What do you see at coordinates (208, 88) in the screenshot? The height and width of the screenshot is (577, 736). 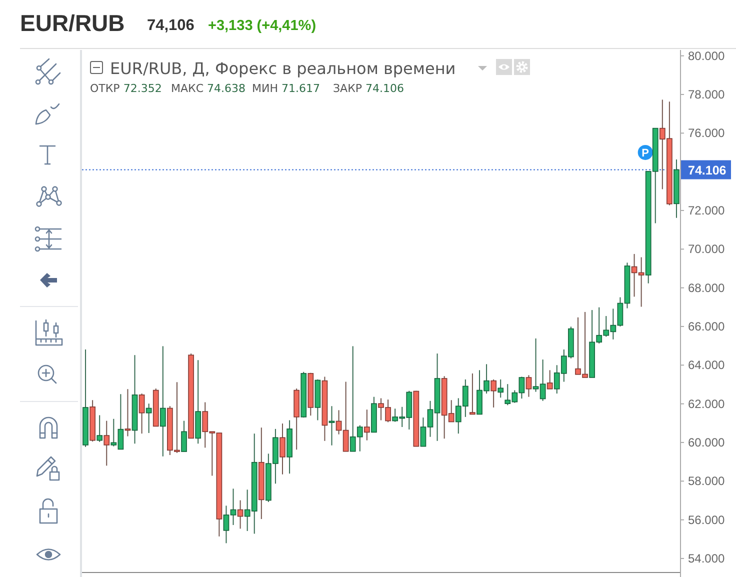 I see `annotation: МАКС 74.638` at bounding box center [208, 88].